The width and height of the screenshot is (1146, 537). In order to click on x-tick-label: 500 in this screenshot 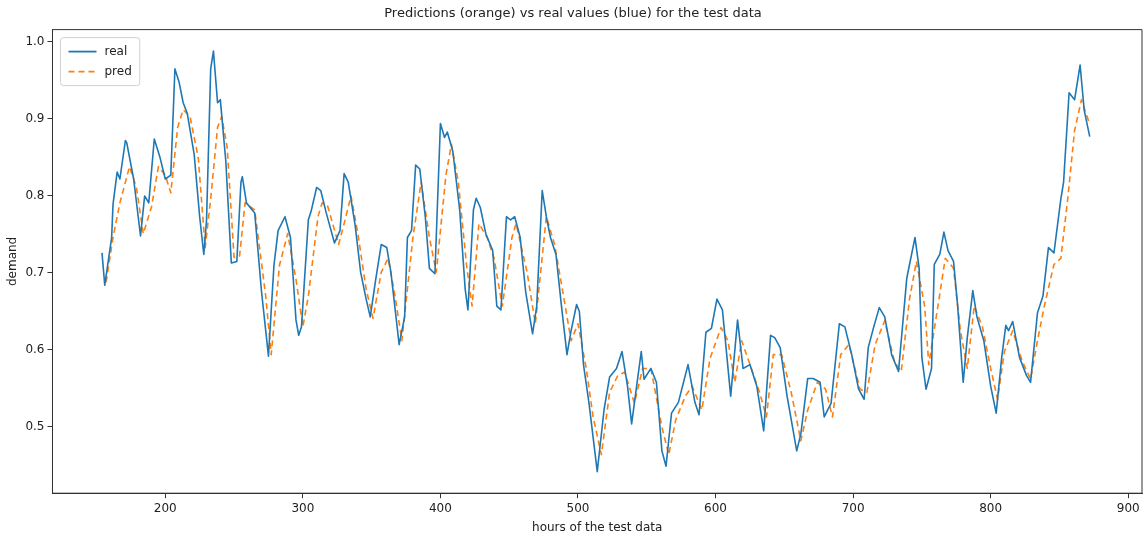, I will do `click(578, 507)`.